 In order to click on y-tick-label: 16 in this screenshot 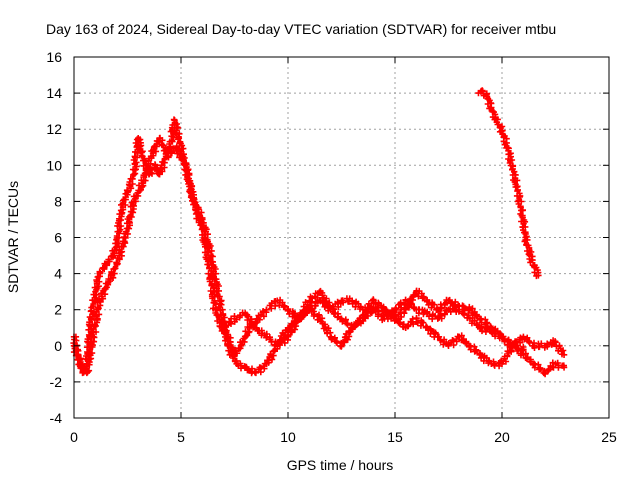, I will do `click(54, 57)`.